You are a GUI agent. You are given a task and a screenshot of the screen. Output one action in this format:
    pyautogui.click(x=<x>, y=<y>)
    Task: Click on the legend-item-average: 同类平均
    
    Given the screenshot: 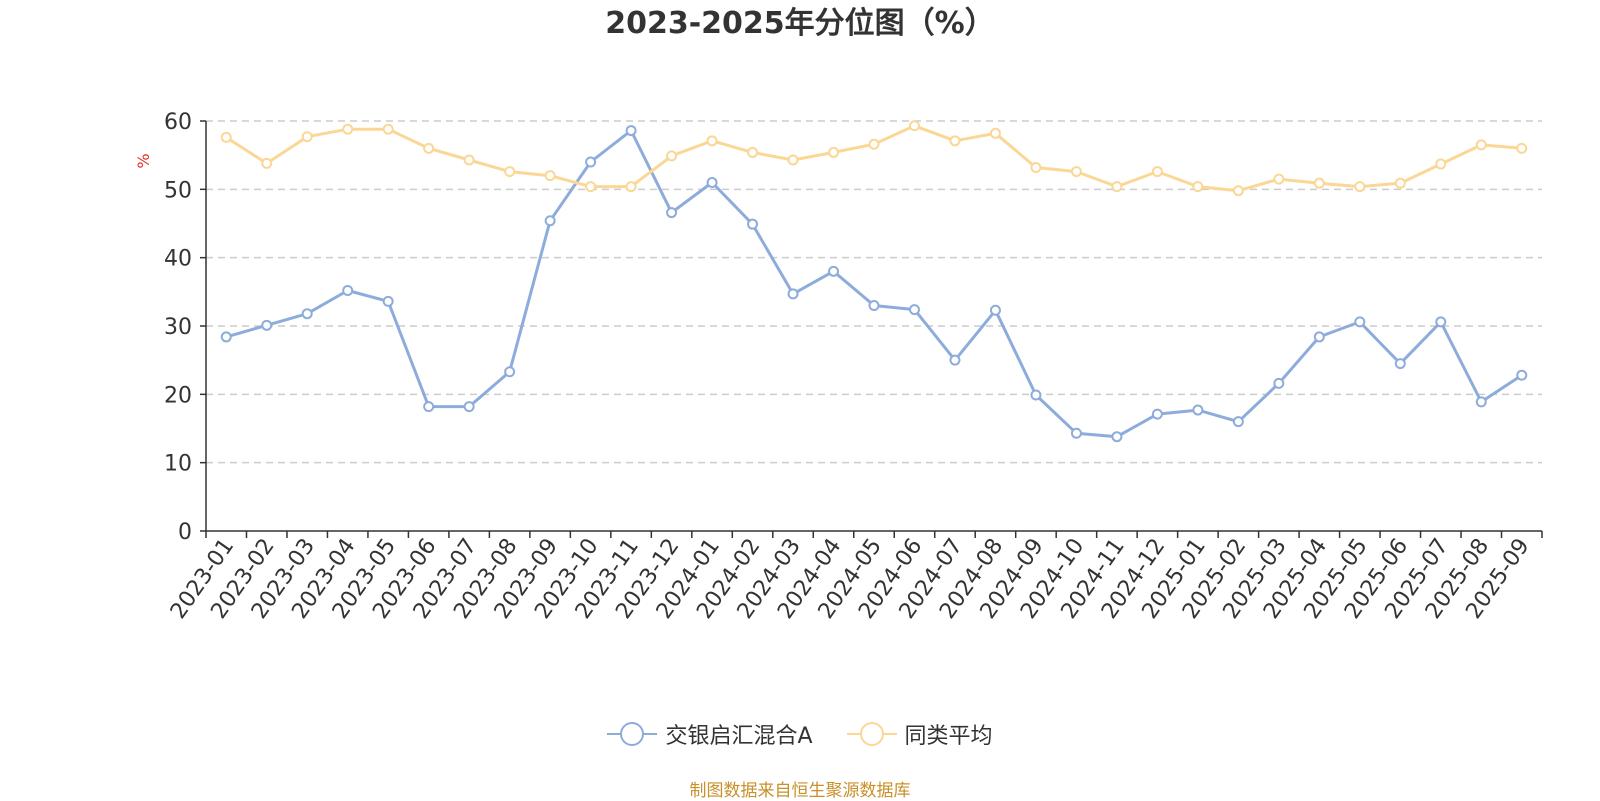 What is the action you would take?
    pyautogui.click(x=919, y=734)
    